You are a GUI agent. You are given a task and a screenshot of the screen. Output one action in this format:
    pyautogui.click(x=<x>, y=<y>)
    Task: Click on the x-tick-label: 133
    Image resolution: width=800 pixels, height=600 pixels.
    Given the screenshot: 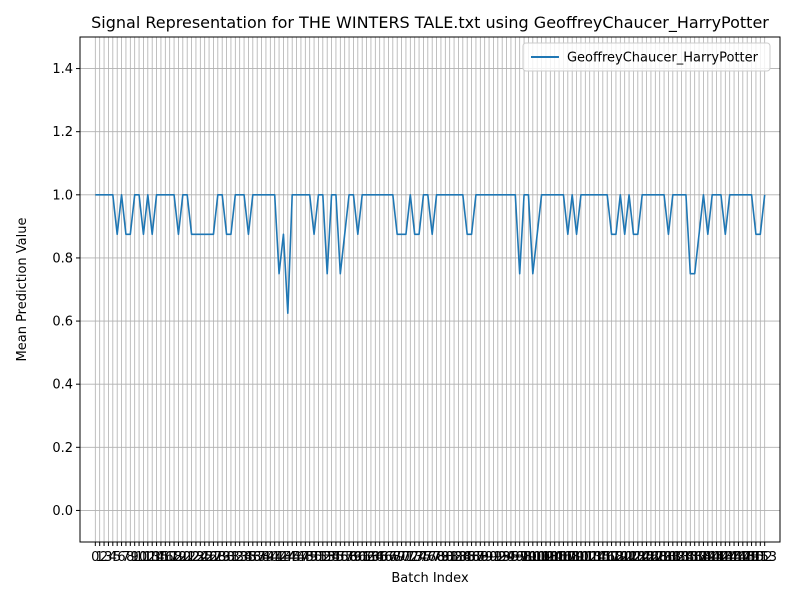 What is the action you would take?
    pyautogui.click(x=677, y=557)
    